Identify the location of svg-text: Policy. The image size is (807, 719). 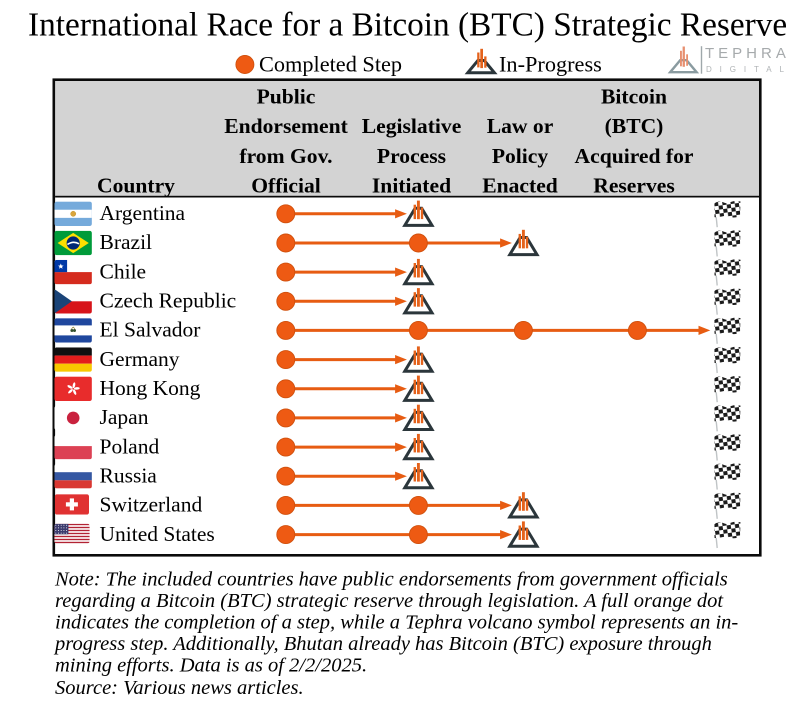
(520, 156).